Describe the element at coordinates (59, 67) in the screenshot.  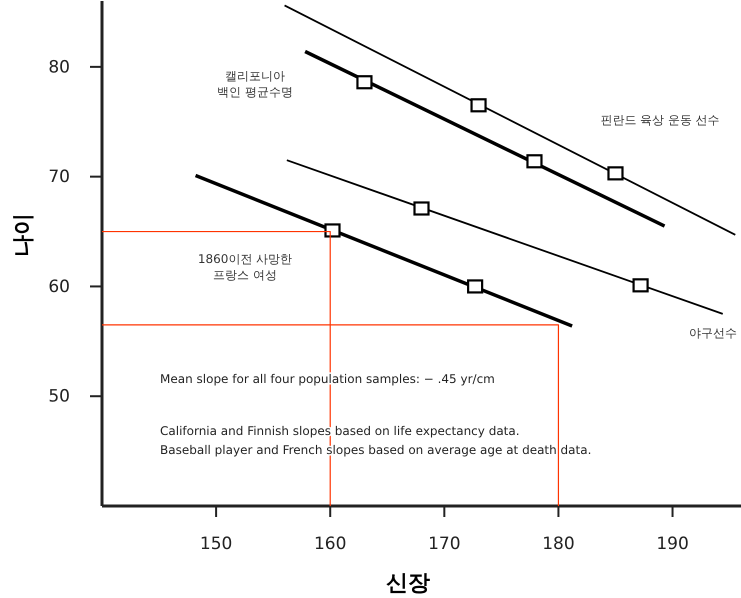
I see `y-tick-label: 80` at that location.